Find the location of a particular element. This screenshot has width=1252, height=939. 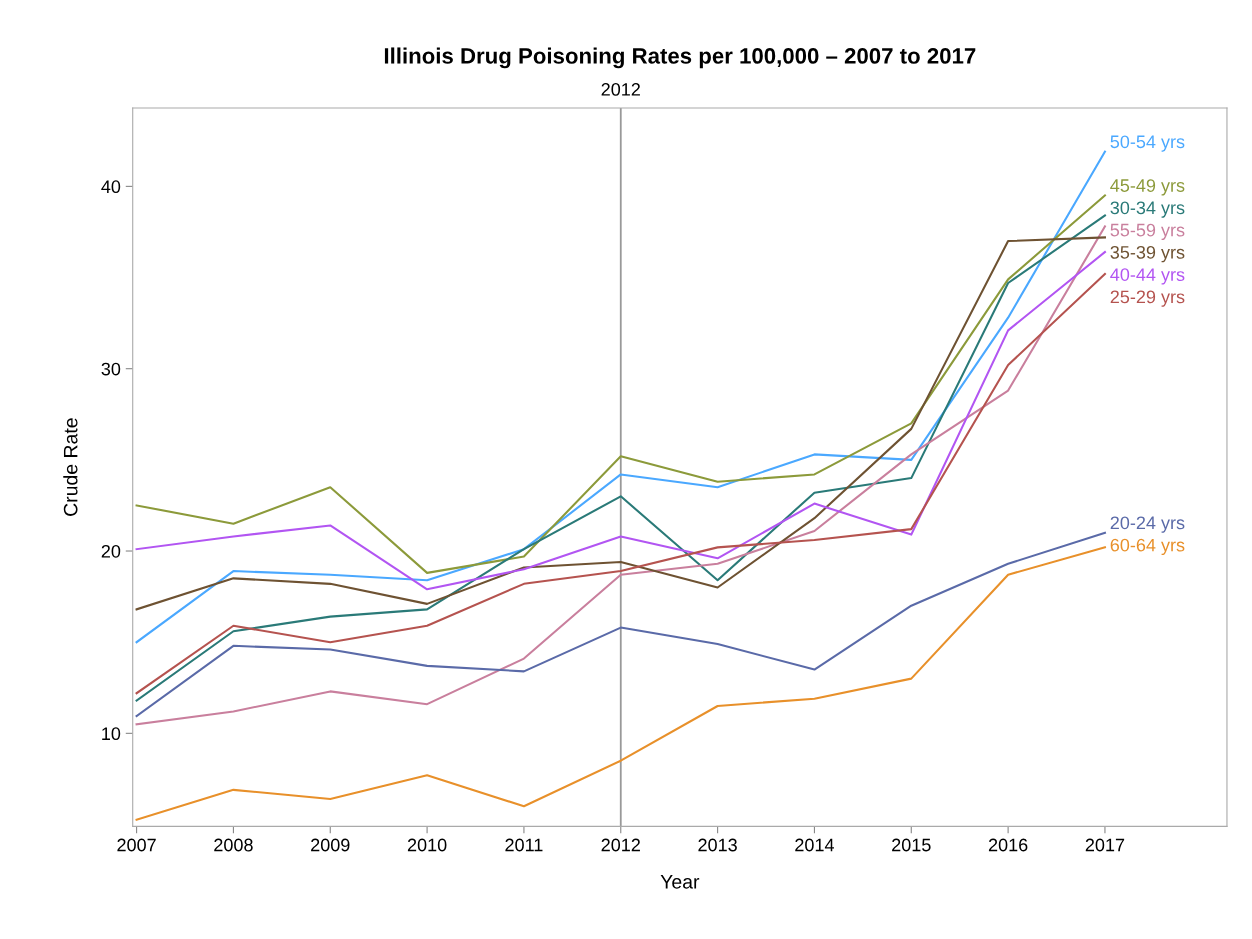

y-tick-label: 40 is located at coordinates (111, 187).